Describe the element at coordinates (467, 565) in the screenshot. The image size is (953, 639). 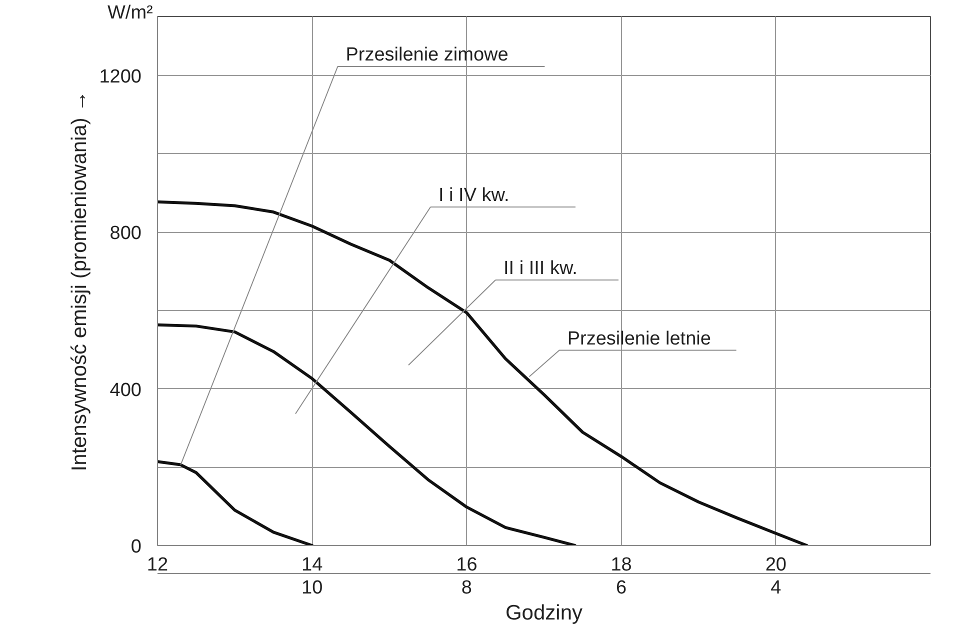
I see `x-tick-label: 16` at that location.